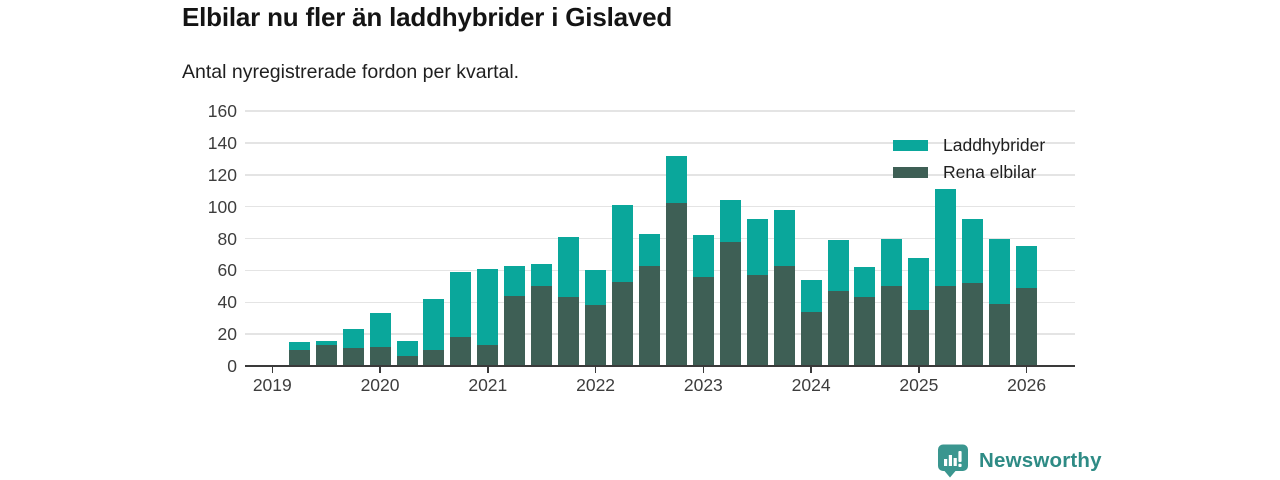 The image size is (1280, 480). What do you see at coordinates (222, 174) in the screenshot?
I see `y-axis-tick-label: 120` at bounding box center [222, 174].